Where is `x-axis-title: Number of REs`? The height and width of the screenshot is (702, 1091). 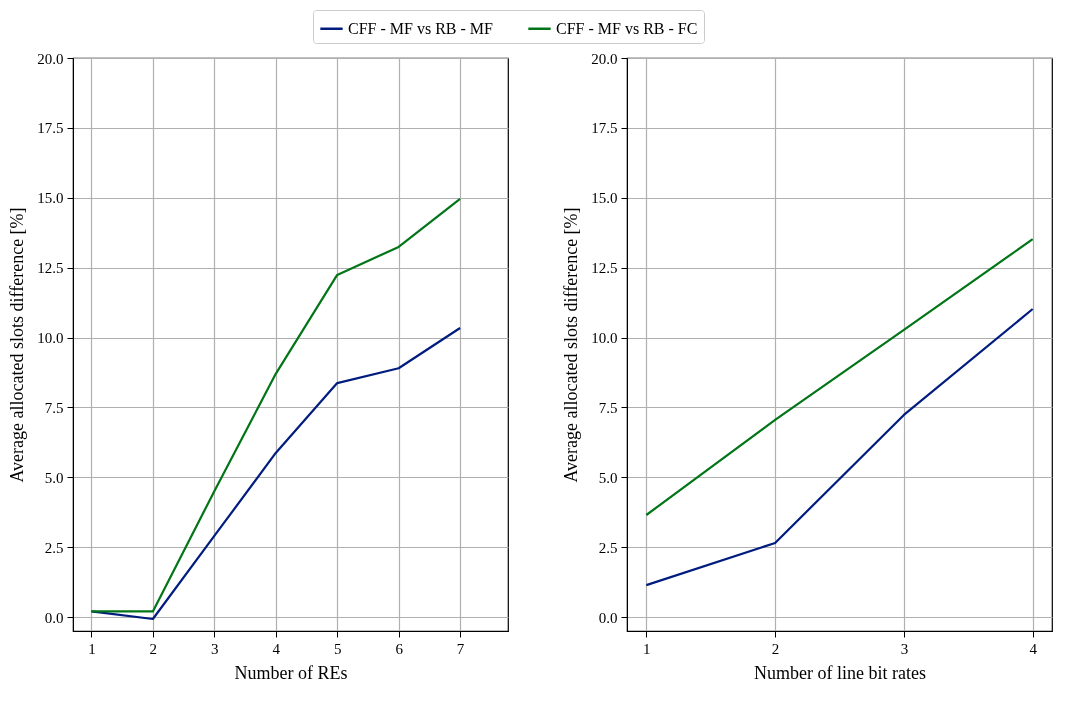 x-axis-title: Number of REs is located at coordinates (291, 672).